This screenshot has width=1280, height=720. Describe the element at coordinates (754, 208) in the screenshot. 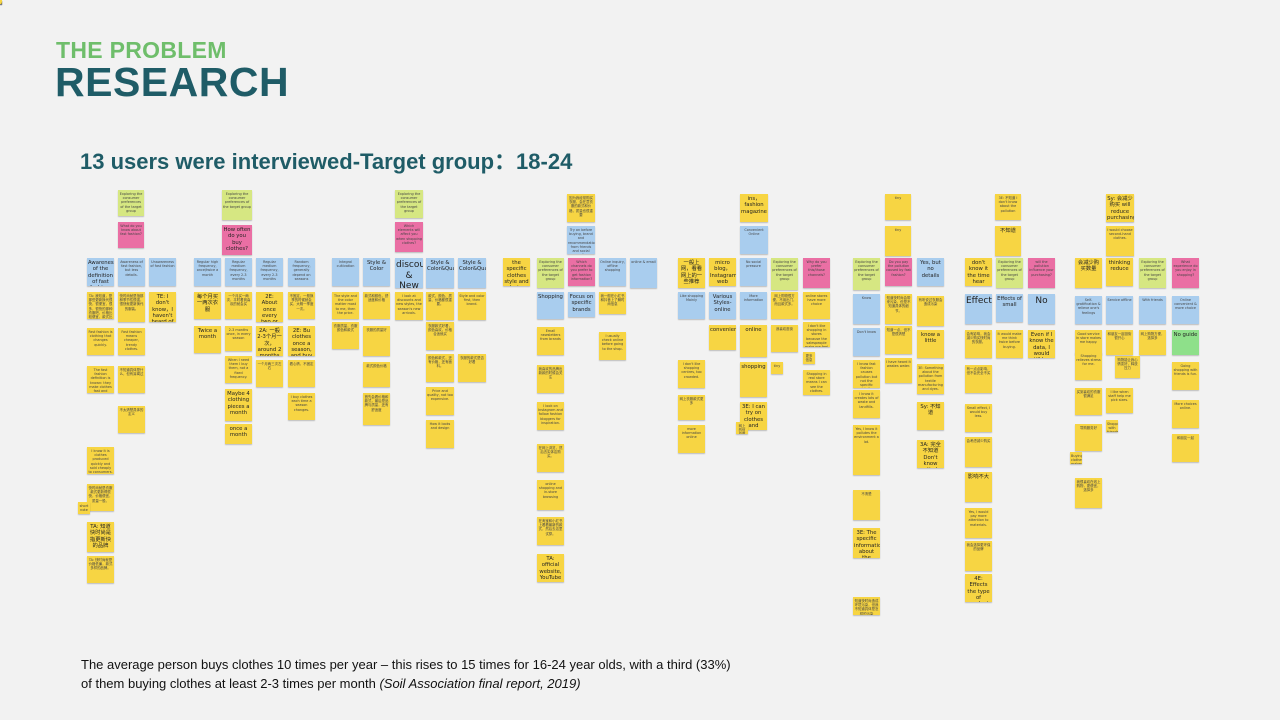

I see `sticky-note: ins，fashion magazine` at that location.